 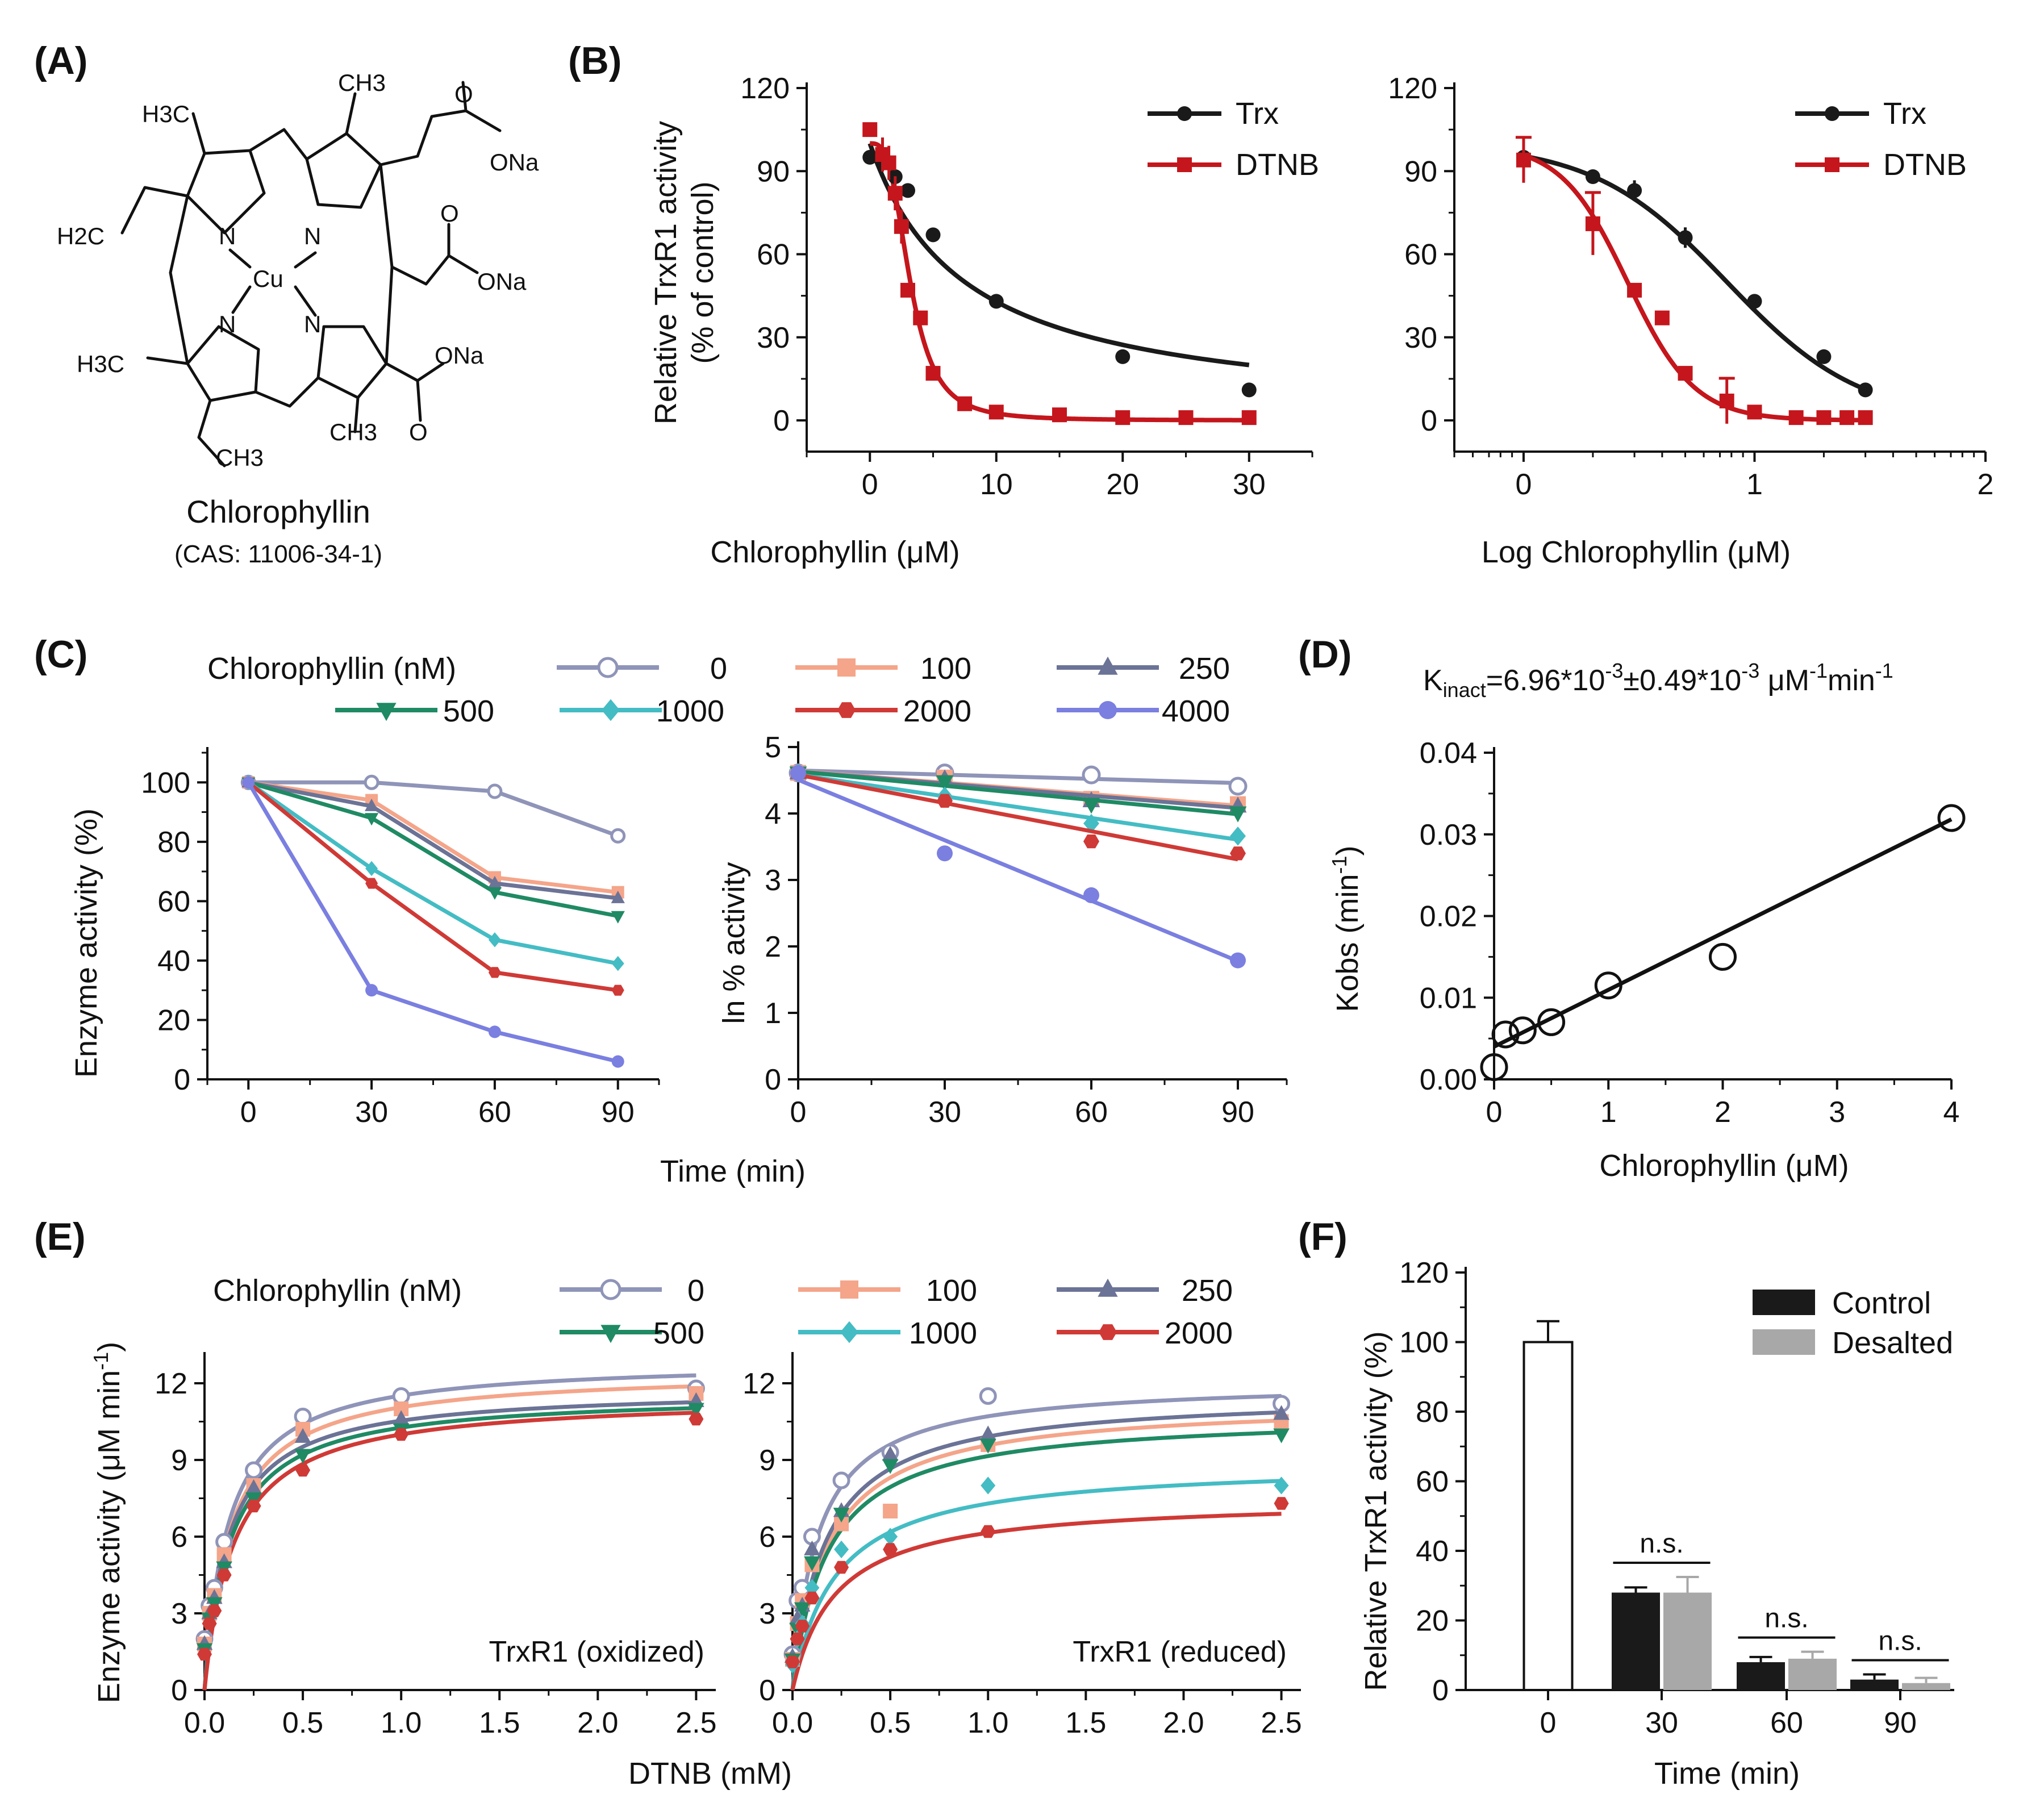 I want to click on c-legend-marker, so click(x=846, y=710).